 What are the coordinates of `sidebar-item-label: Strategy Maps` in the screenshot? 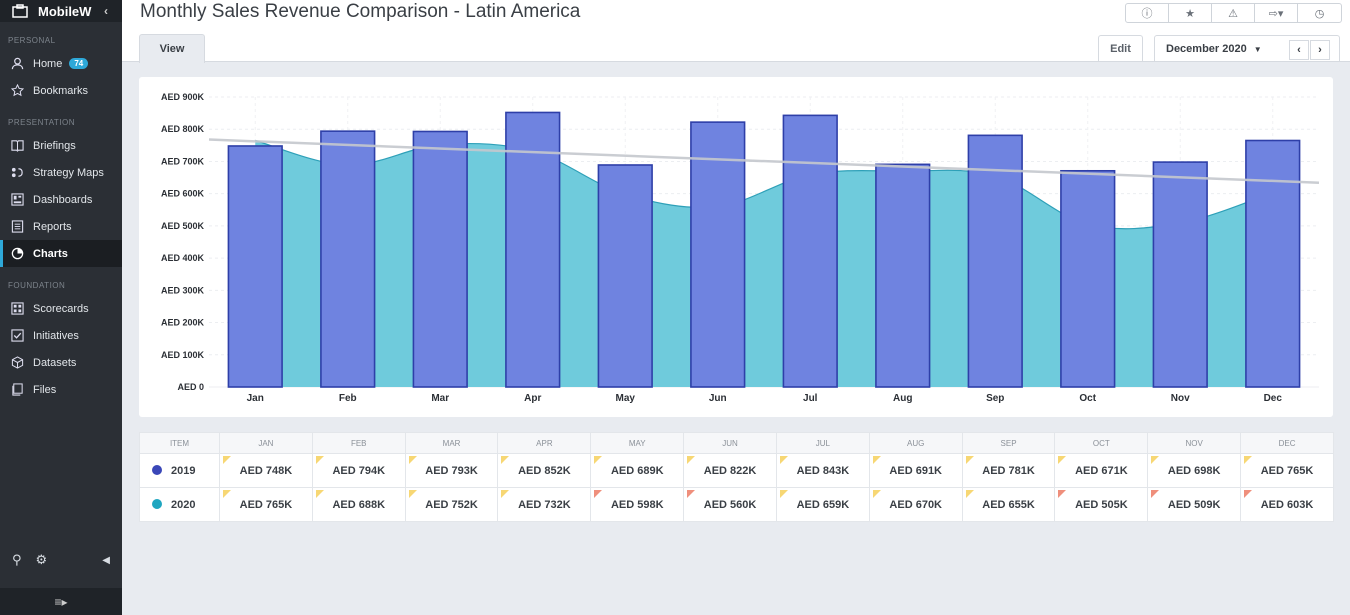 It's located at (68, 172).